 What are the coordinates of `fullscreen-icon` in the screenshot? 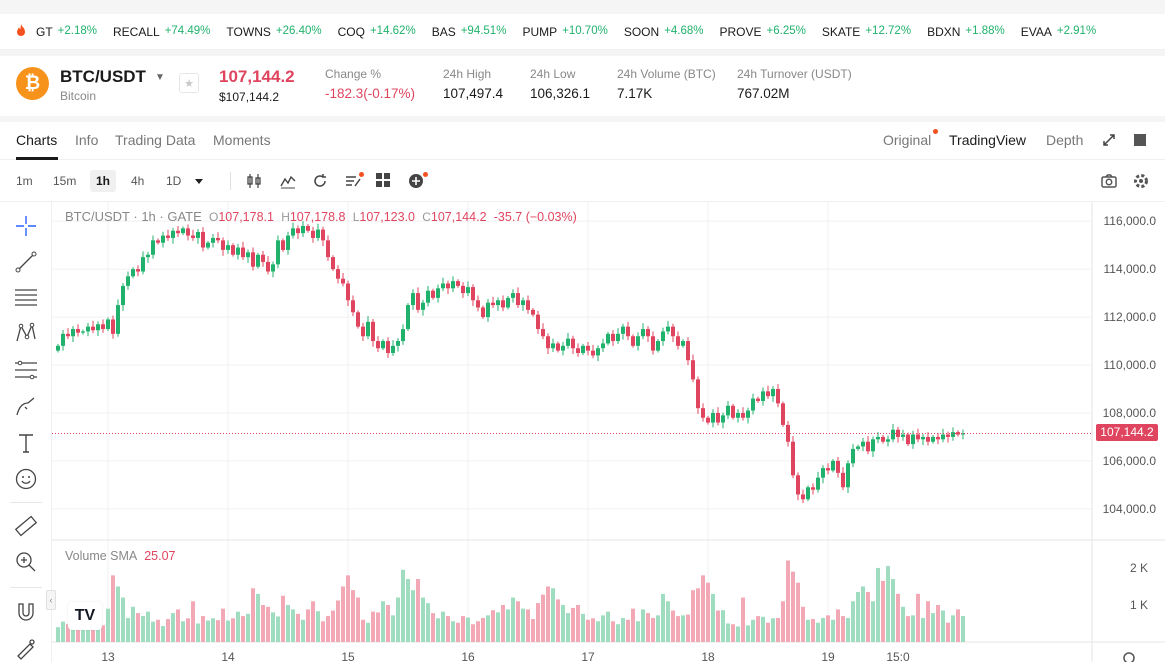 It's located at (1110, 141).